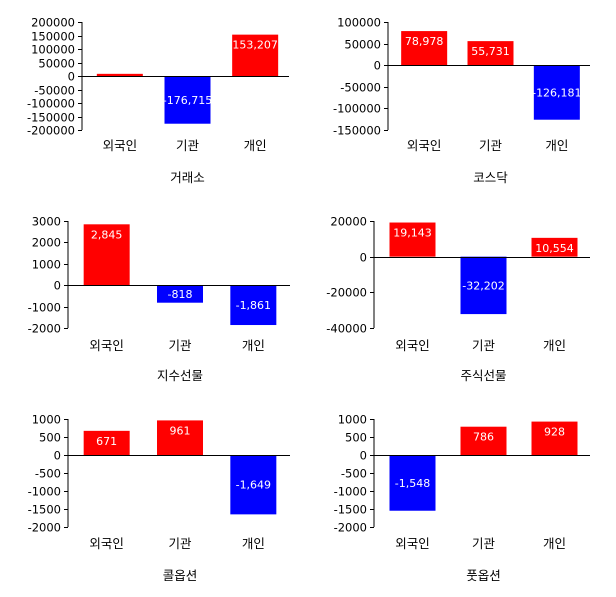 Image resolution: width=616 pixels, height=597 pixels. I want to click on data-label: 78,978, so click(424, 41).